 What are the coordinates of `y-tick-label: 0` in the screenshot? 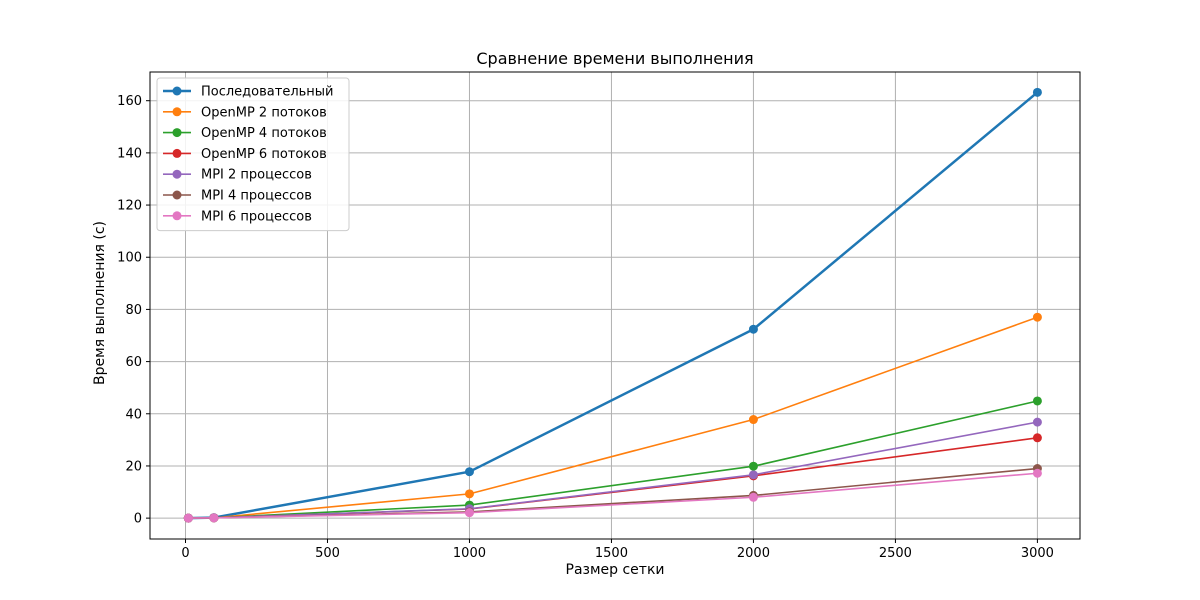 It's located at (138, 519).